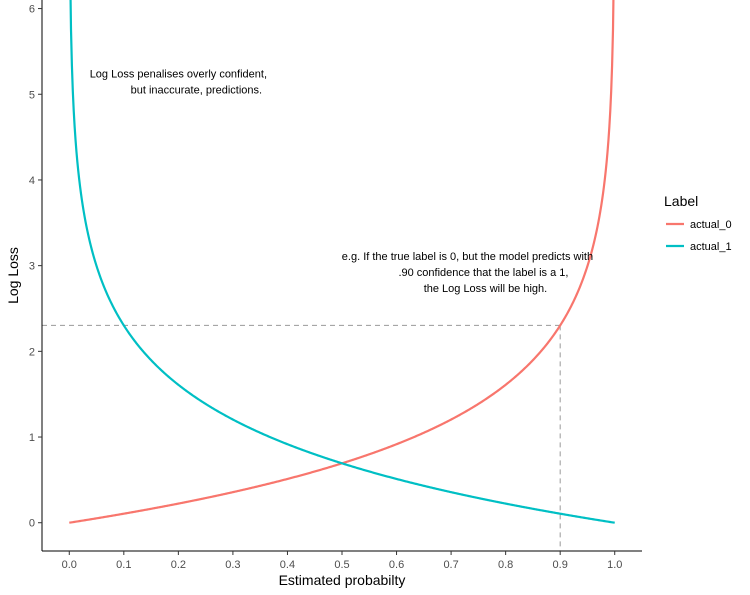 Image resolution: width=750 pixels, height=595 pixels. What do you see at coordinates (32, 524) in the screenshot?
I see `y-tick-label: 0` at bounding box center [32, 524].